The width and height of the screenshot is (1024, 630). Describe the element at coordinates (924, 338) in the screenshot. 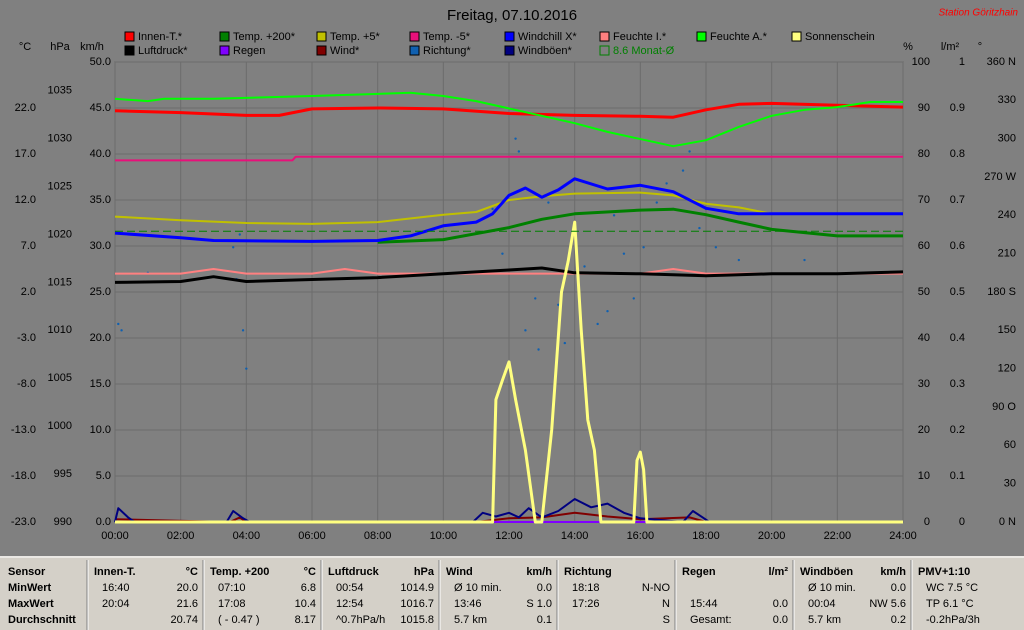

I see `y-tick-label: 40` at that location.